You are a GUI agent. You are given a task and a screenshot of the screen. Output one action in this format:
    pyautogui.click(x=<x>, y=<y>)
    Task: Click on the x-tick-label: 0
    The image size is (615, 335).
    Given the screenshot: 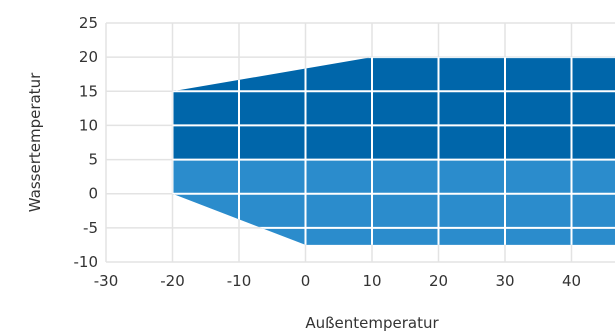 What is the action you would take?
    pyautogui.click(x=306, y=281)
    